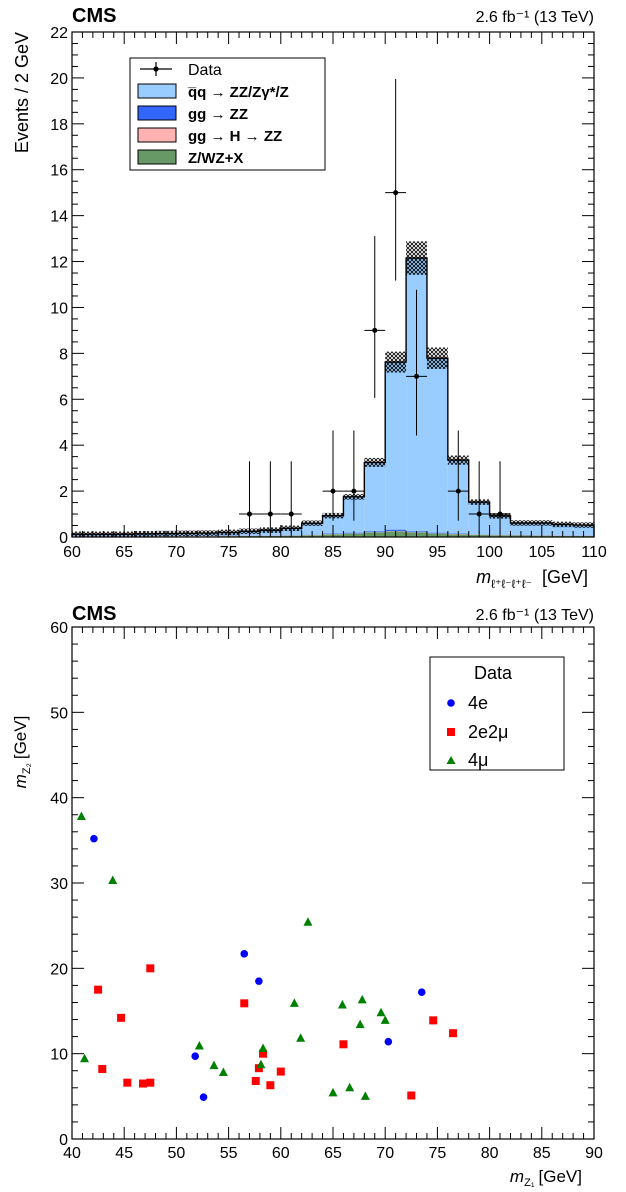 This screenshot has height=1192, width=626. I want to click on x-axis-label: mℓ⁺ℓ⁻ℓ⁺ℓ⁻ [GeV], so click(532, 579).